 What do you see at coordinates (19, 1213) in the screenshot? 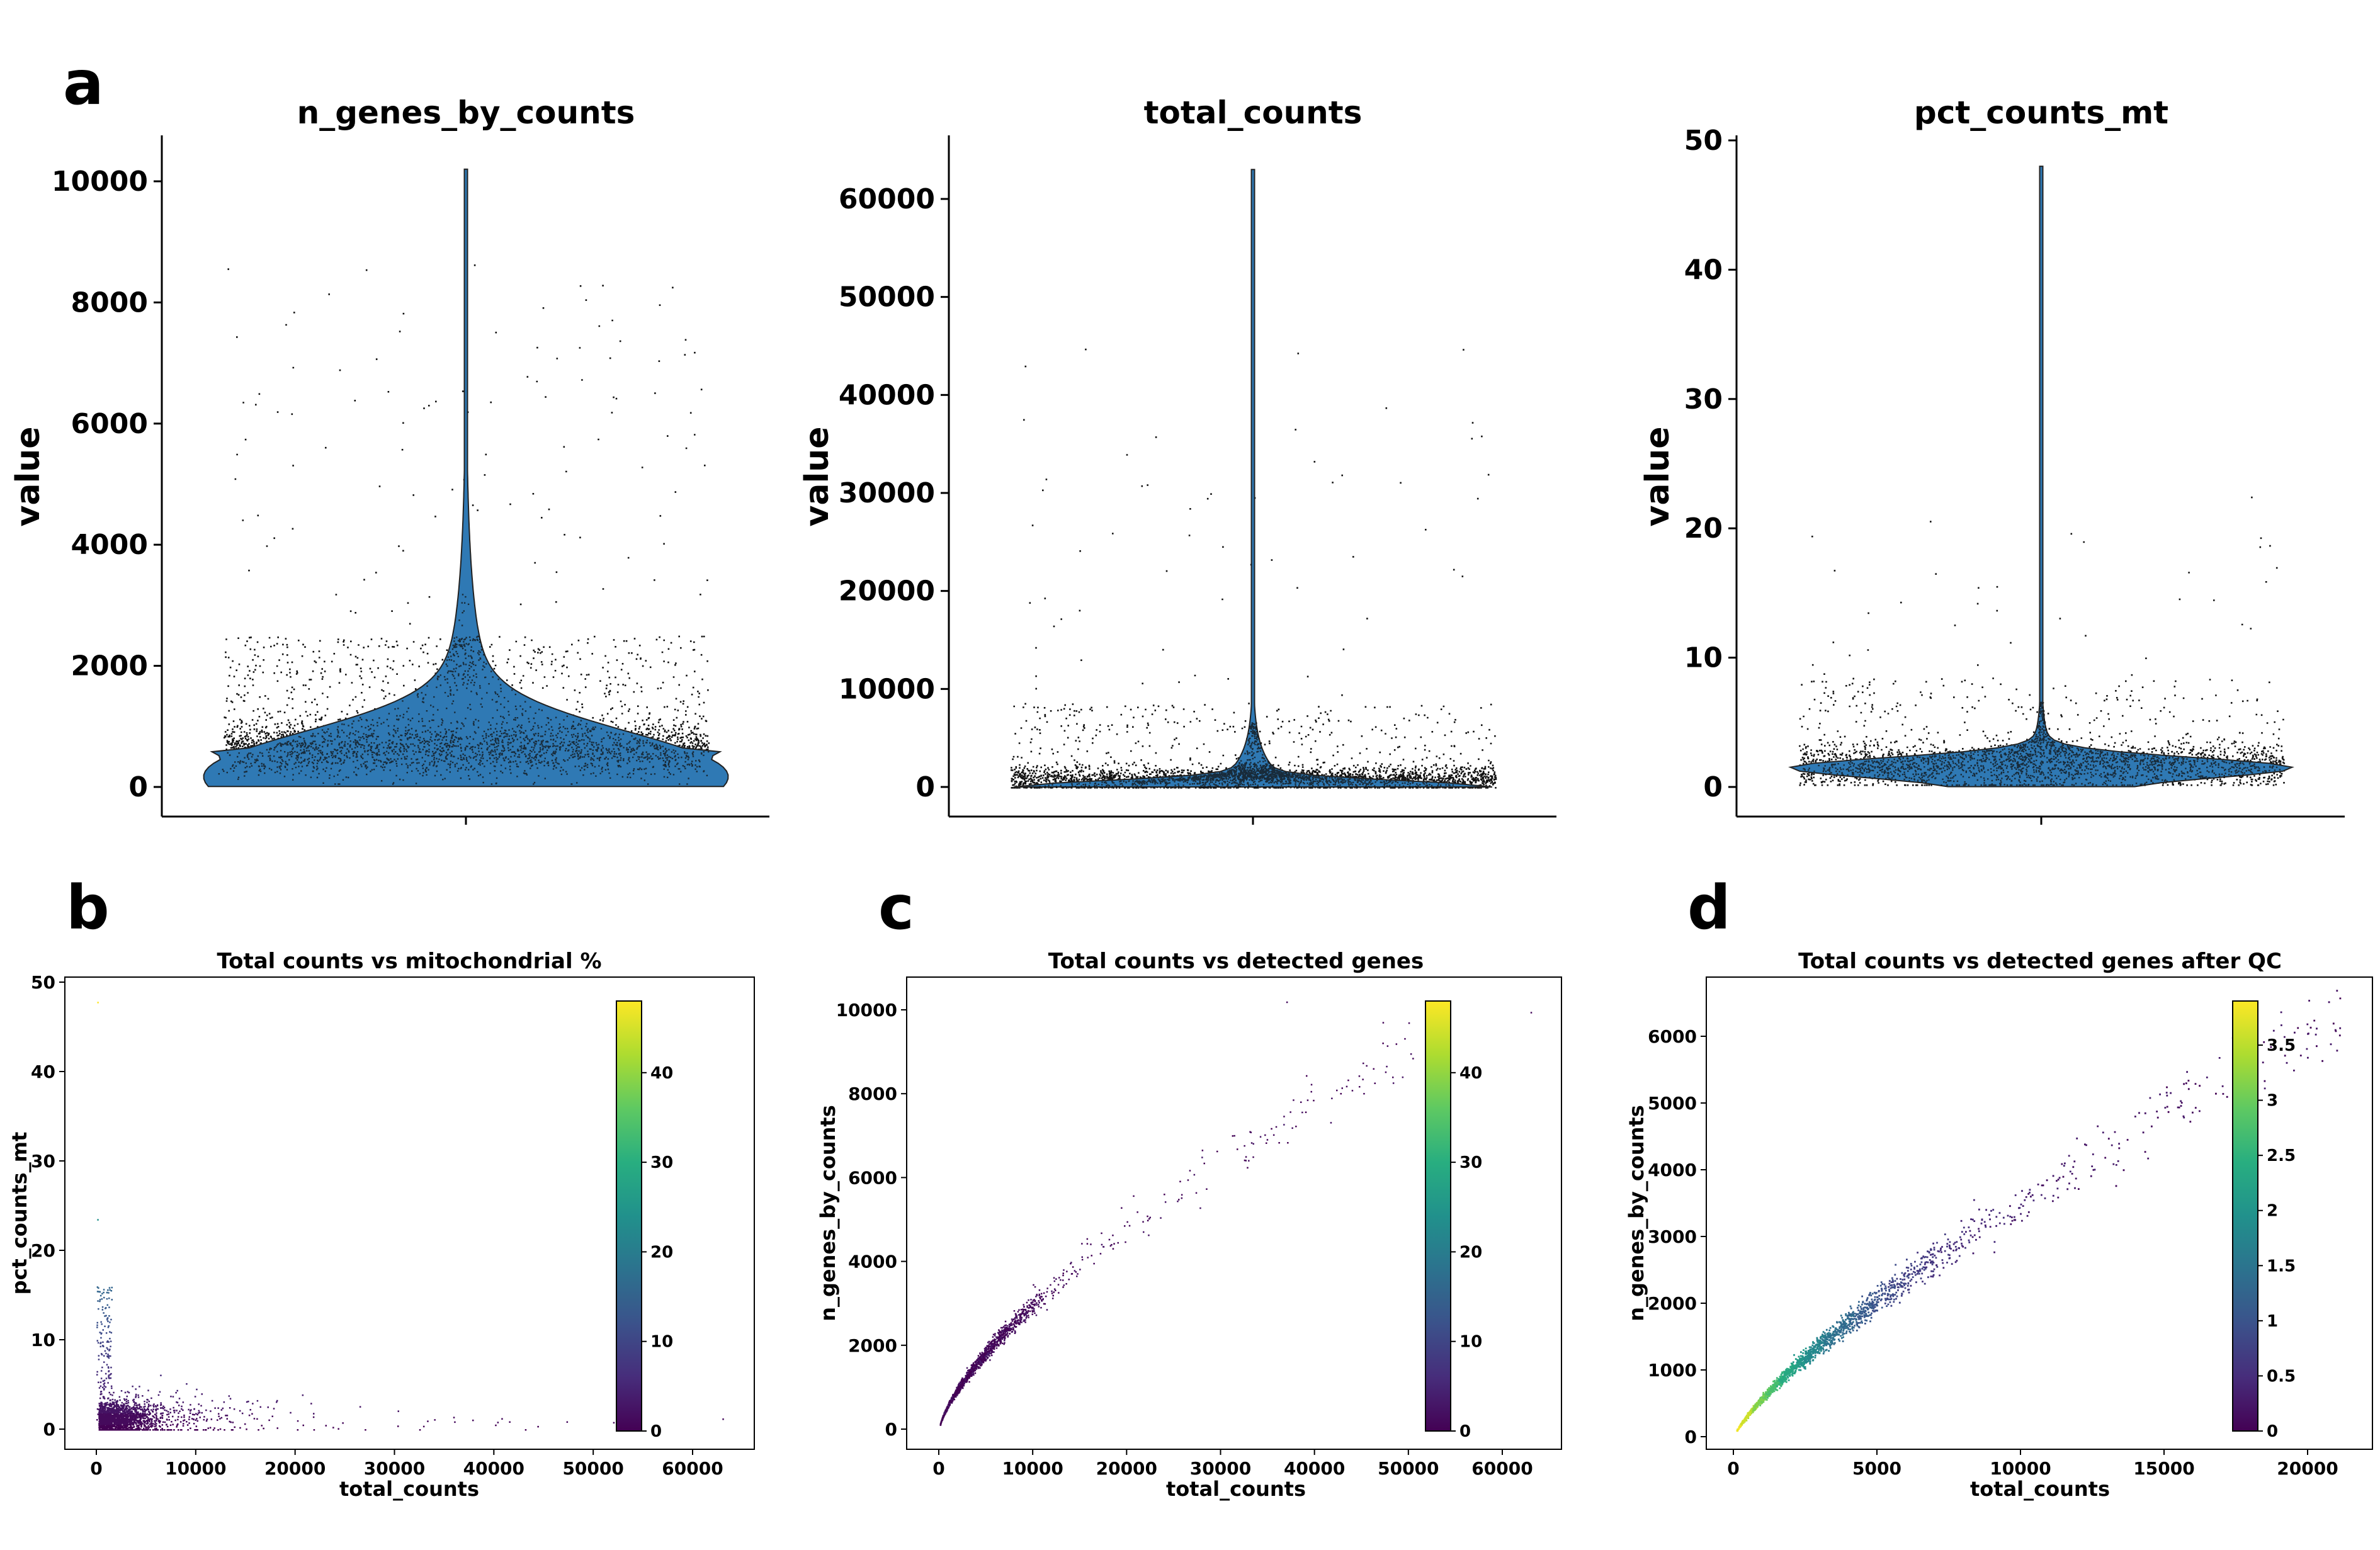
I see `y-axis-label: pct_counts_mt` at bounding box center [19, 1213].